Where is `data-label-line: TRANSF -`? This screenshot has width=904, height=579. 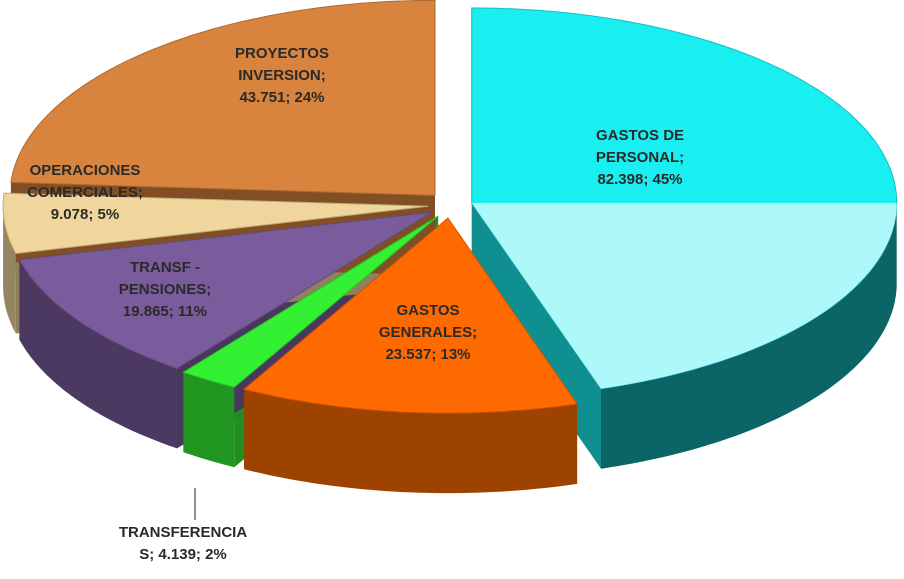
data-label-line: TRANSF - is located at coordinates (165, 267).